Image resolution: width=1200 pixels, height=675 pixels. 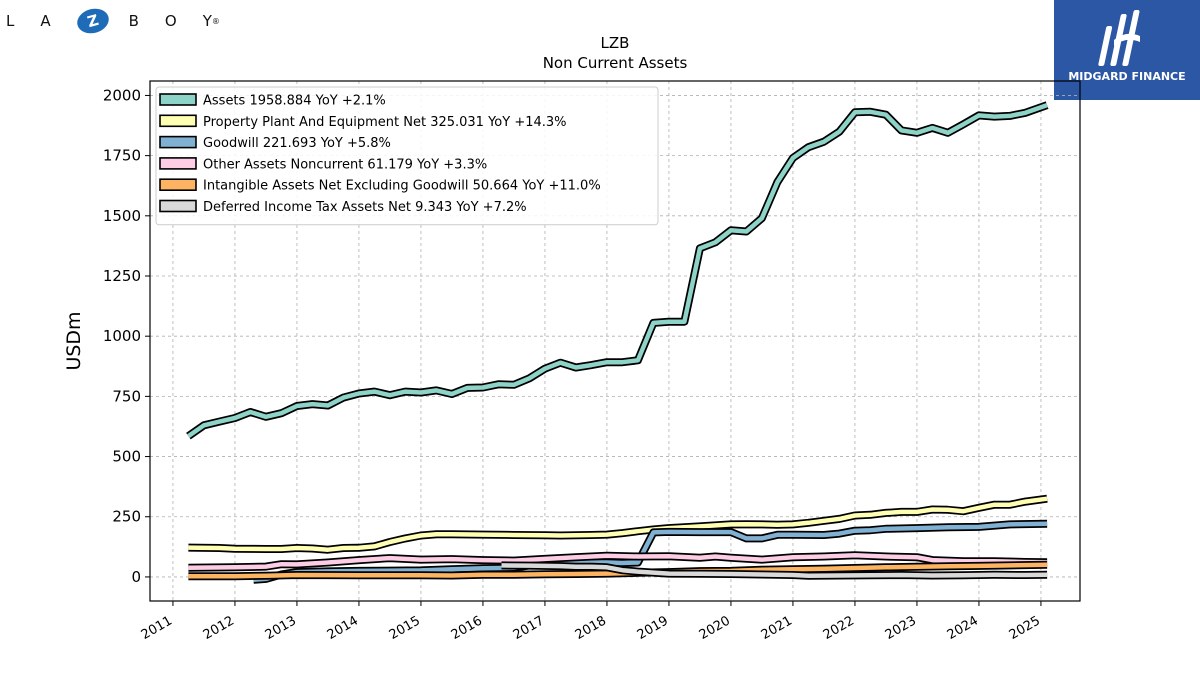 What do you see at coordinates (405, 628) in the screenshot?
I see `x-tick-label: 2015` at bounding box center [405, 628].